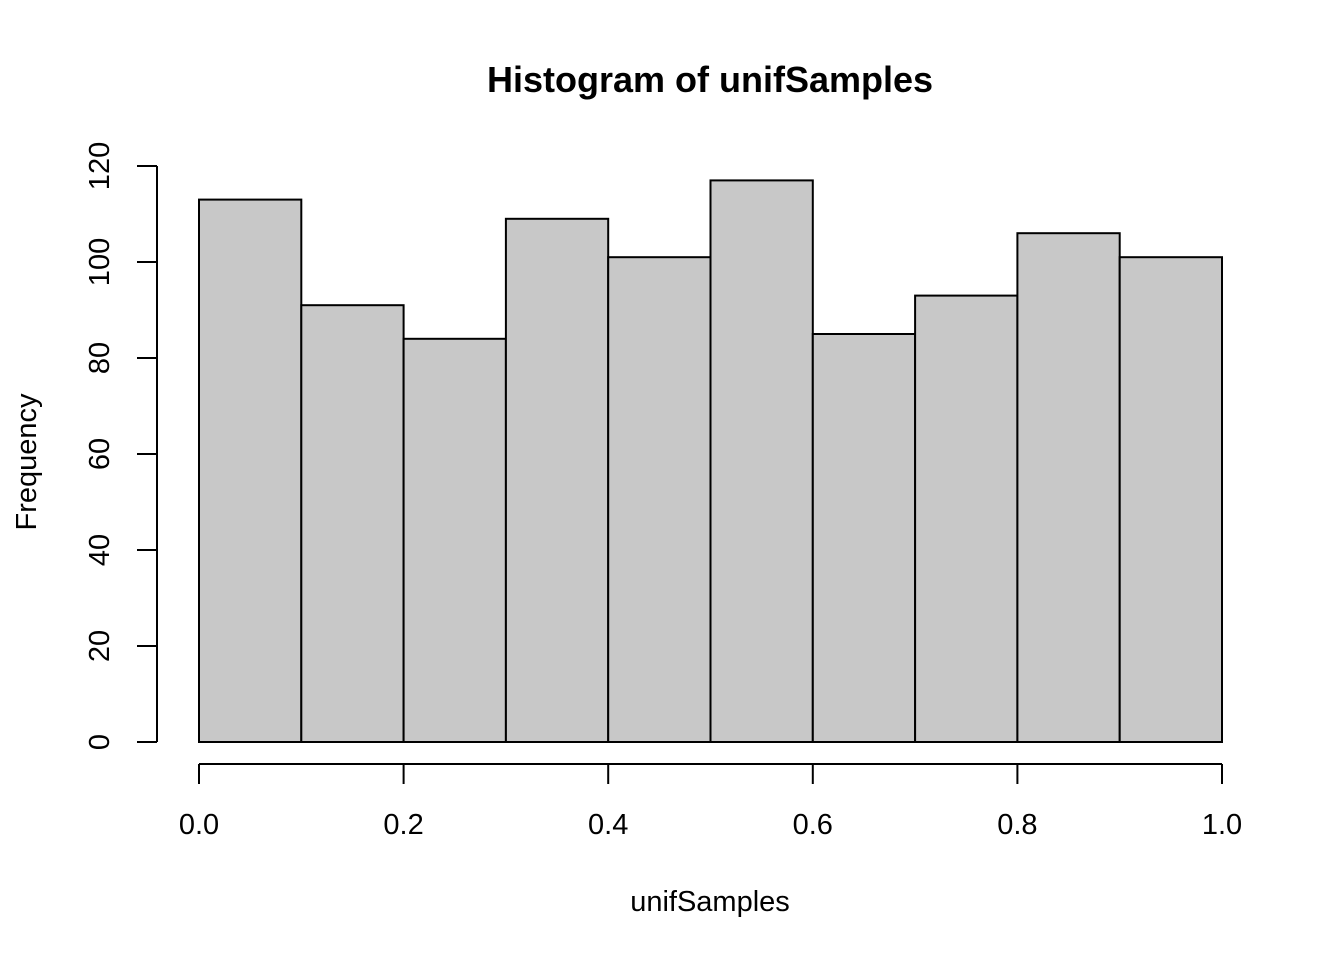  What do you see at coordinates (1017, 825) in the screenshot?
I see `x-tick-label-4: 0.8` at bounding box center [1017, 825].